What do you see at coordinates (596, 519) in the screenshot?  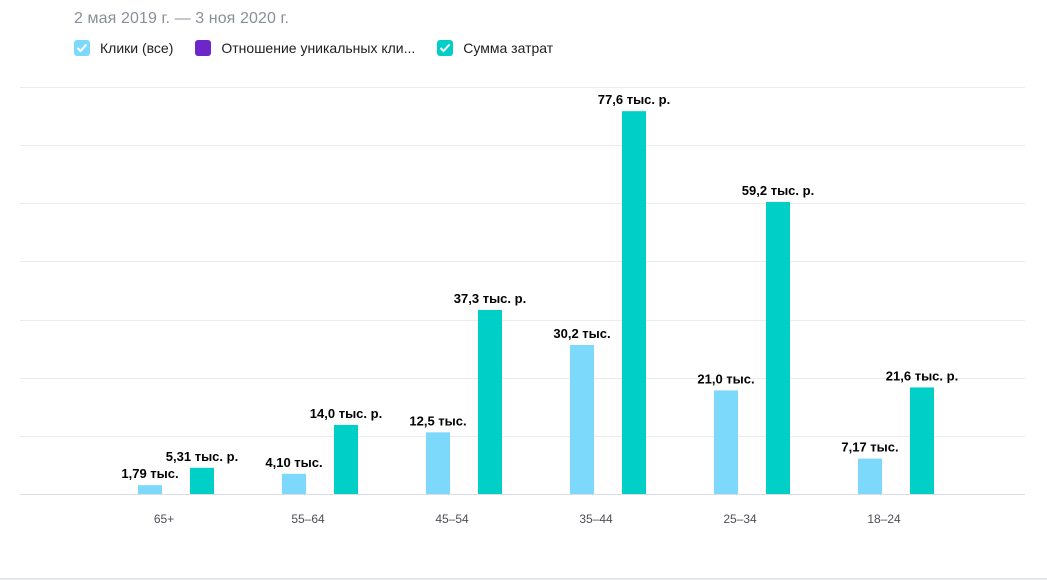 I see `x-tick-label: 35–44` at bounding box center [596, 519].